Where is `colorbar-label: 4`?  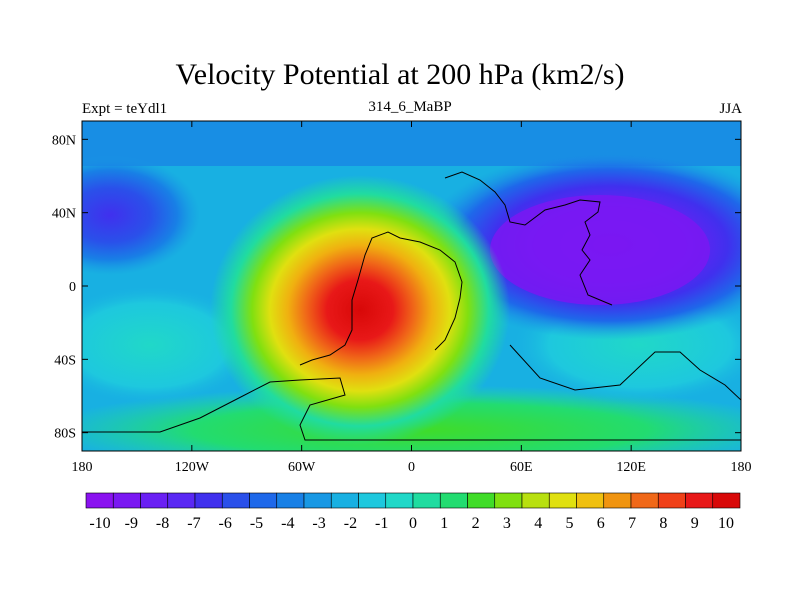 colorbar-label: 4 is located at coordinates (538, 523).